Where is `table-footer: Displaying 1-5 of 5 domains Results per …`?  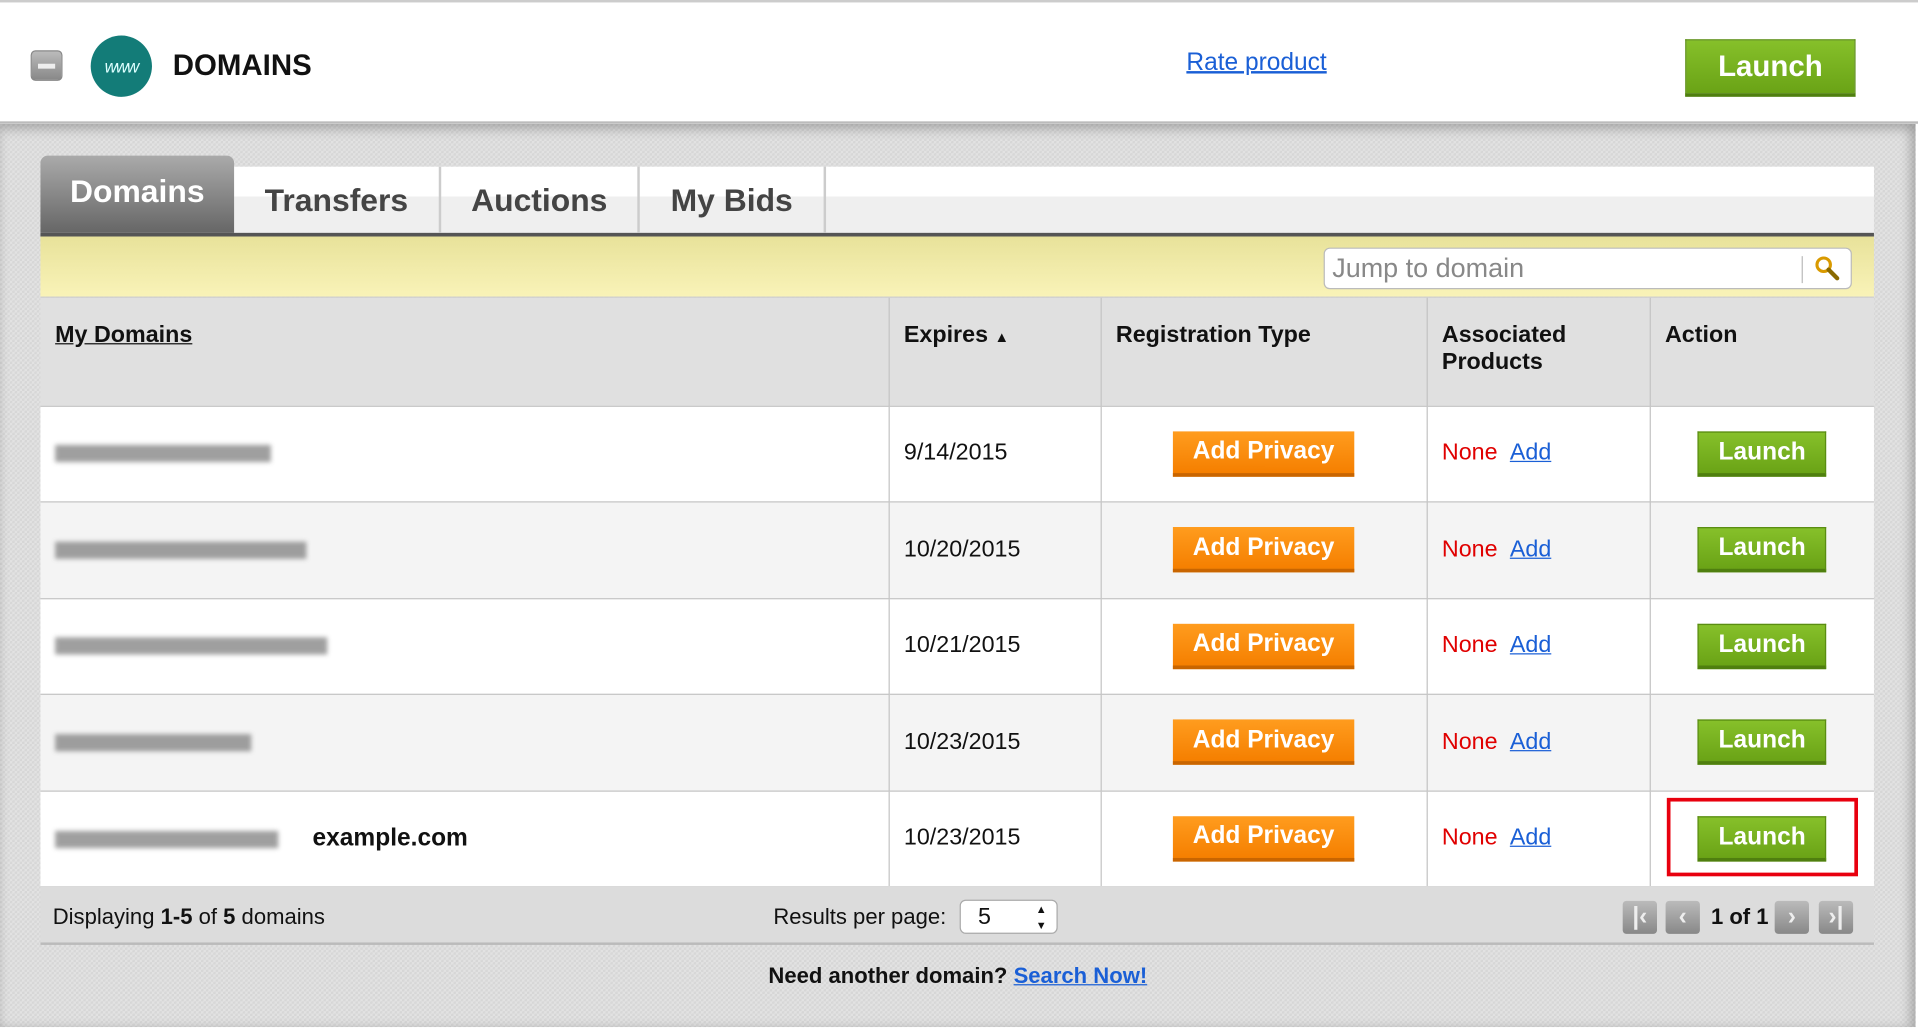
table-footer: Displaying 1-5 of 5 domains Results per … is located at coordinates (957, 915).